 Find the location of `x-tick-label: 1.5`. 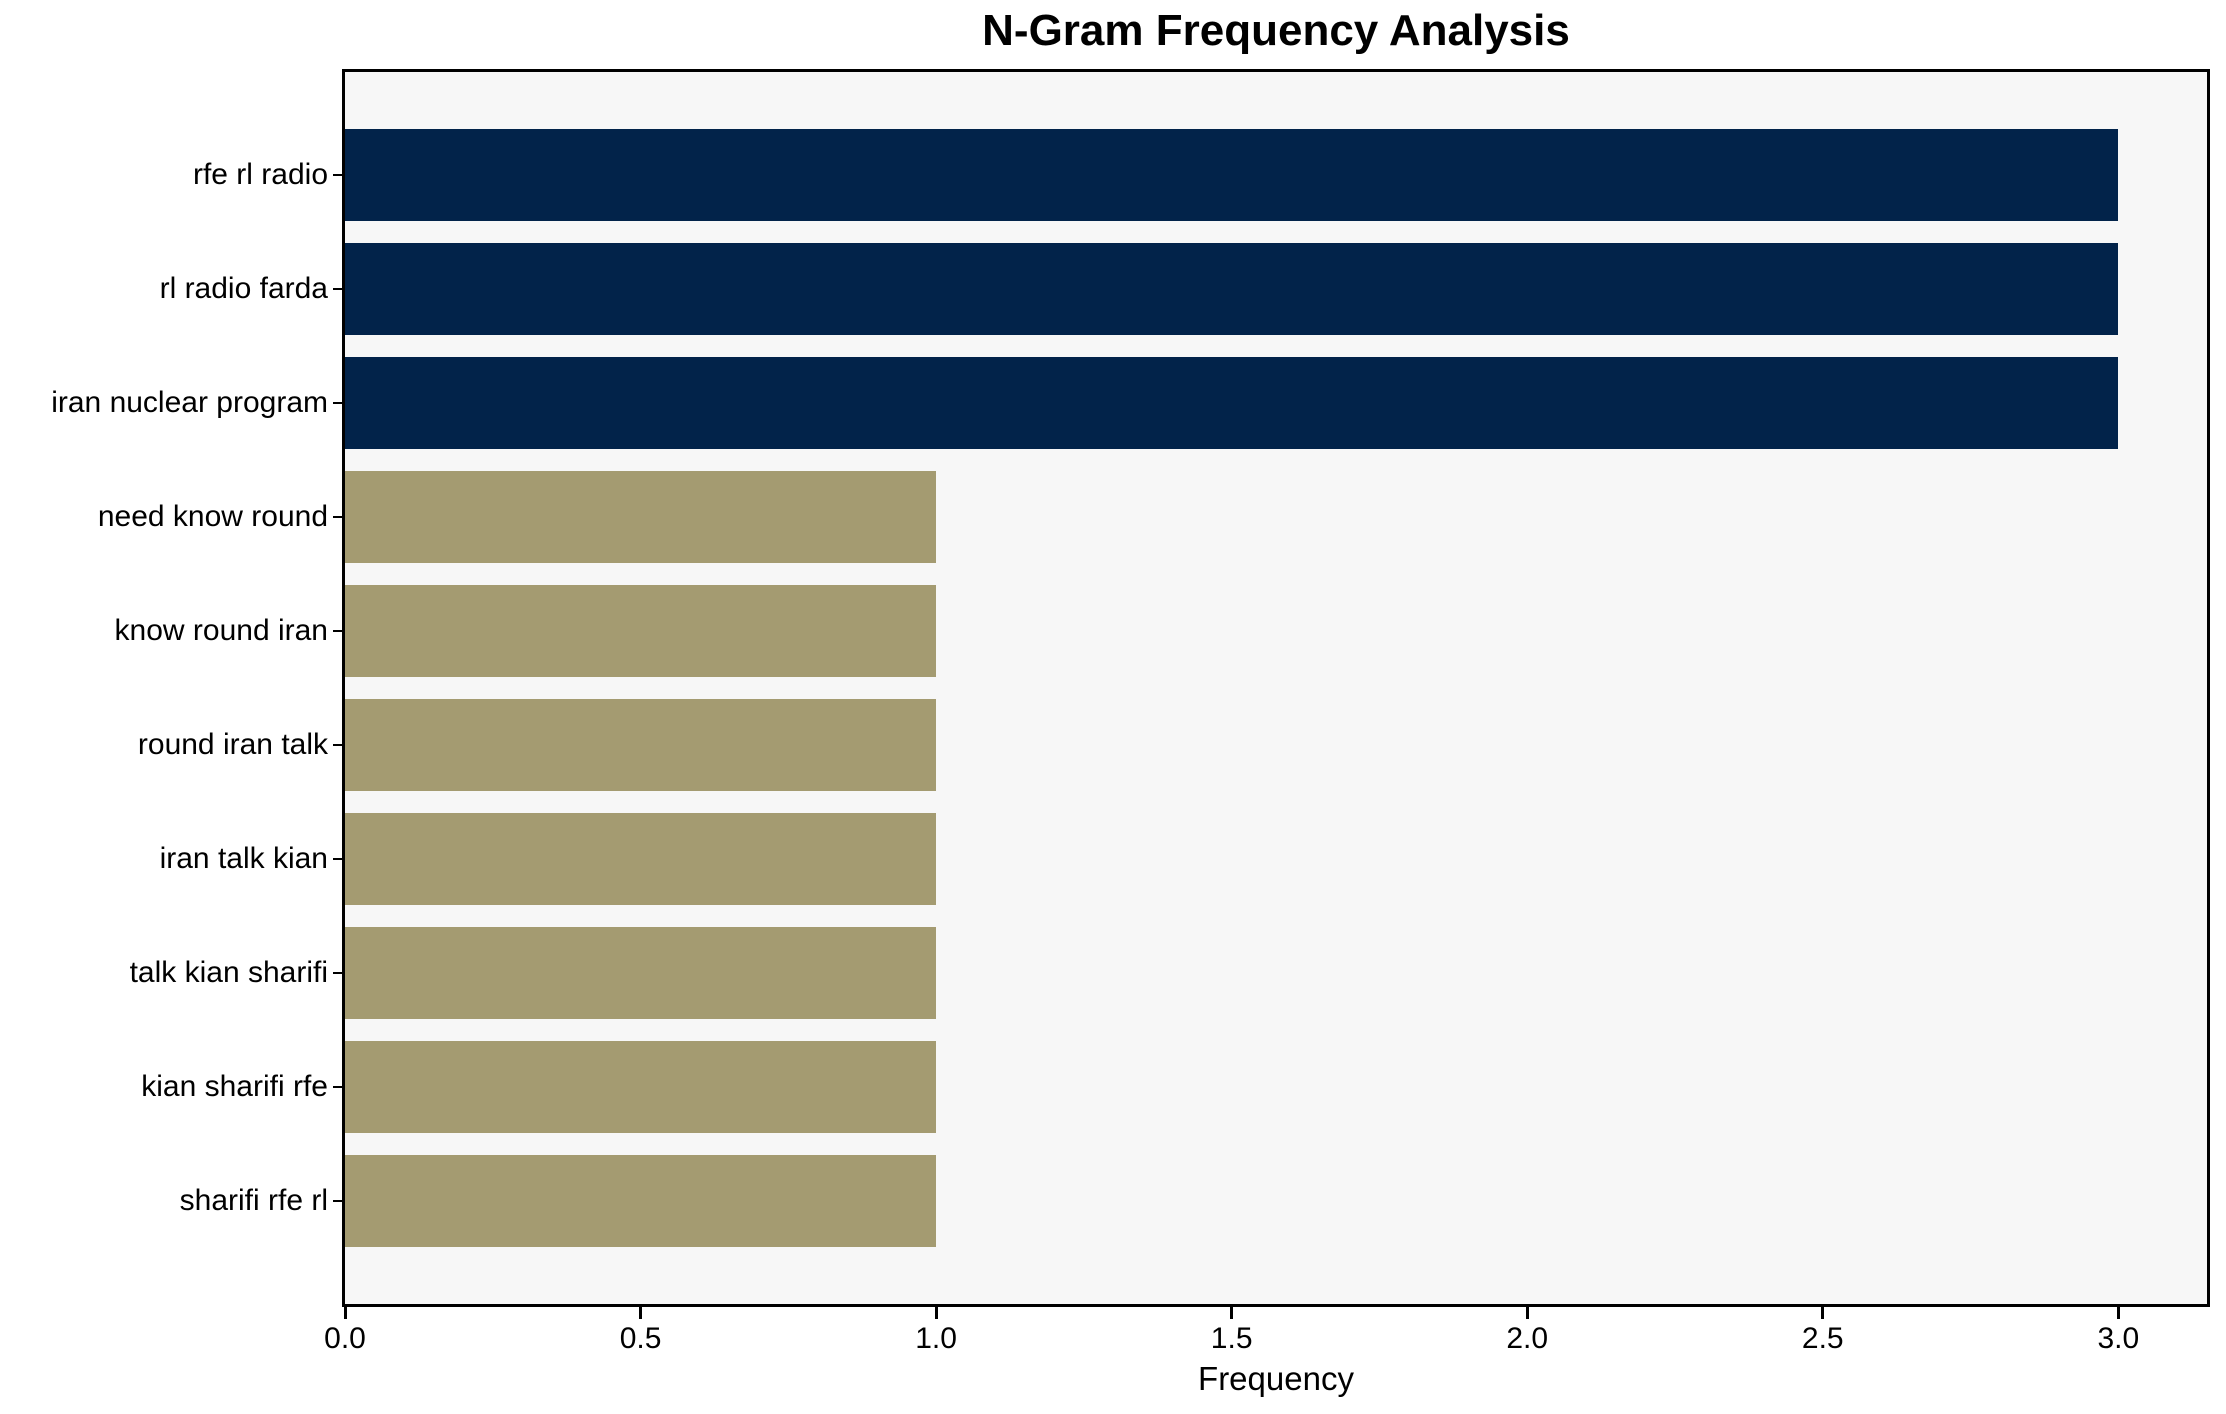

x-tick-label: 1.5 is located at coordinates (1231, 1338).